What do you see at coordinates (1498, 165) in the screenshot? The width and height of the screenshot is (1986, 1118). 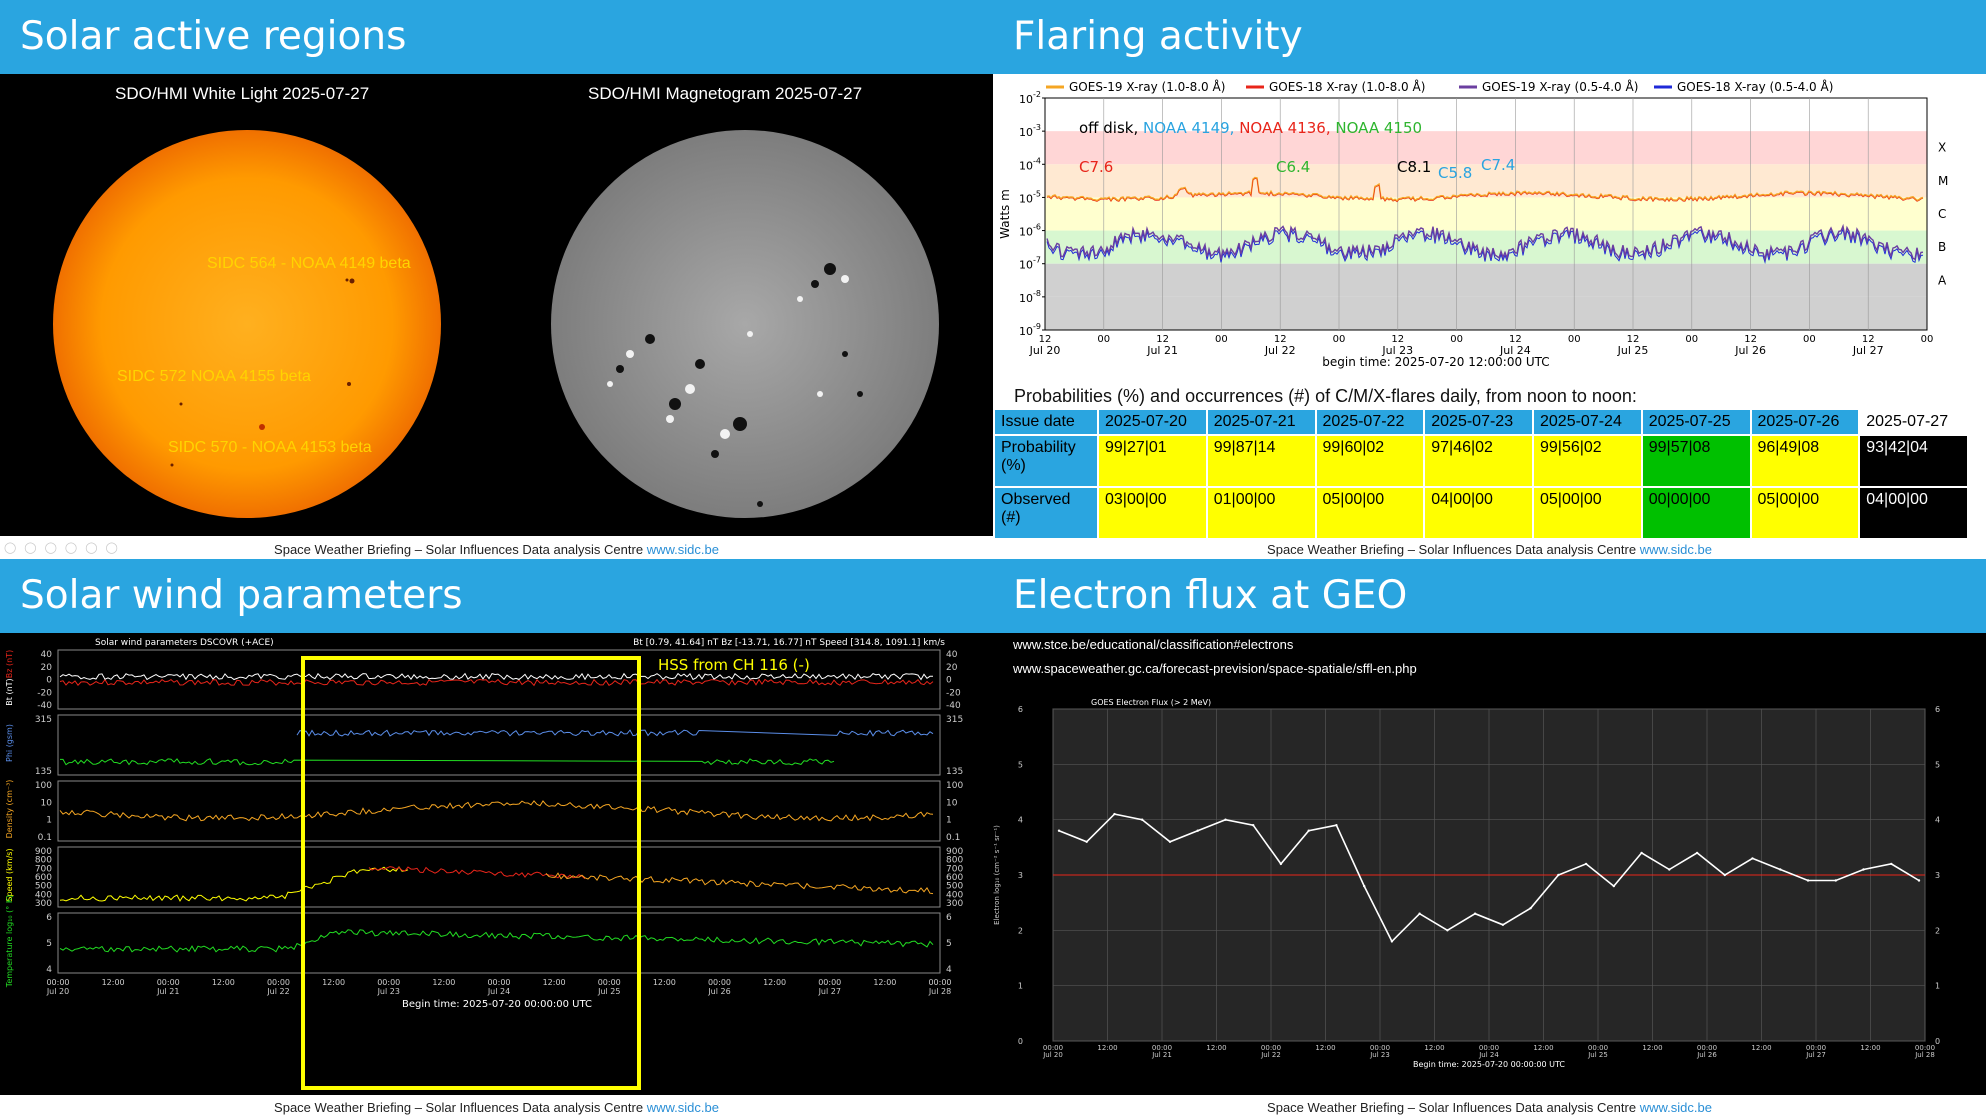 I see `flare-label: C7.4` at bounding box center [1498, 165].